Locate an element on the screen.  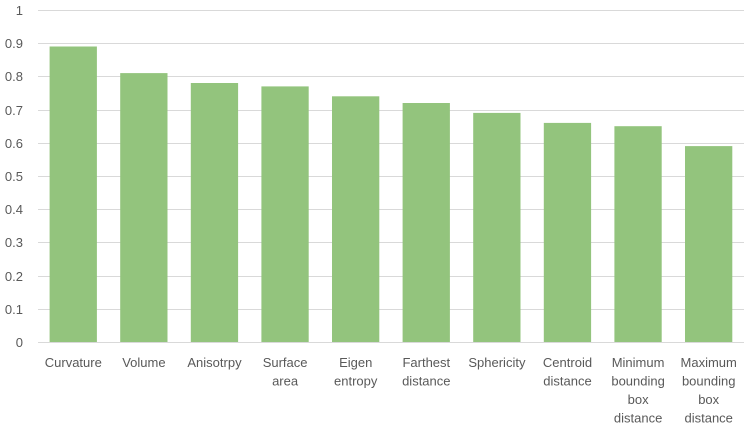
x-category-label-line: Sphericity is located at coordinates (497, 362).